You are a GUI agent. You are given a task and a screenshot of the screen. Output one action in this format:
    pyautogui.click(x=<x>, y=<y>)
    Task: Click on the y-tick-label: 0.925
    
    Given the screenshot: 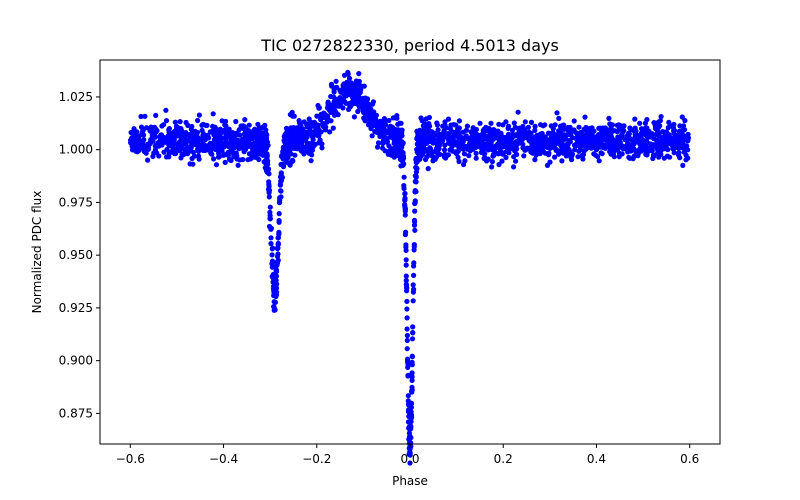 What is the action you would take?
    pyautogui.click(x=76, y=308)
    